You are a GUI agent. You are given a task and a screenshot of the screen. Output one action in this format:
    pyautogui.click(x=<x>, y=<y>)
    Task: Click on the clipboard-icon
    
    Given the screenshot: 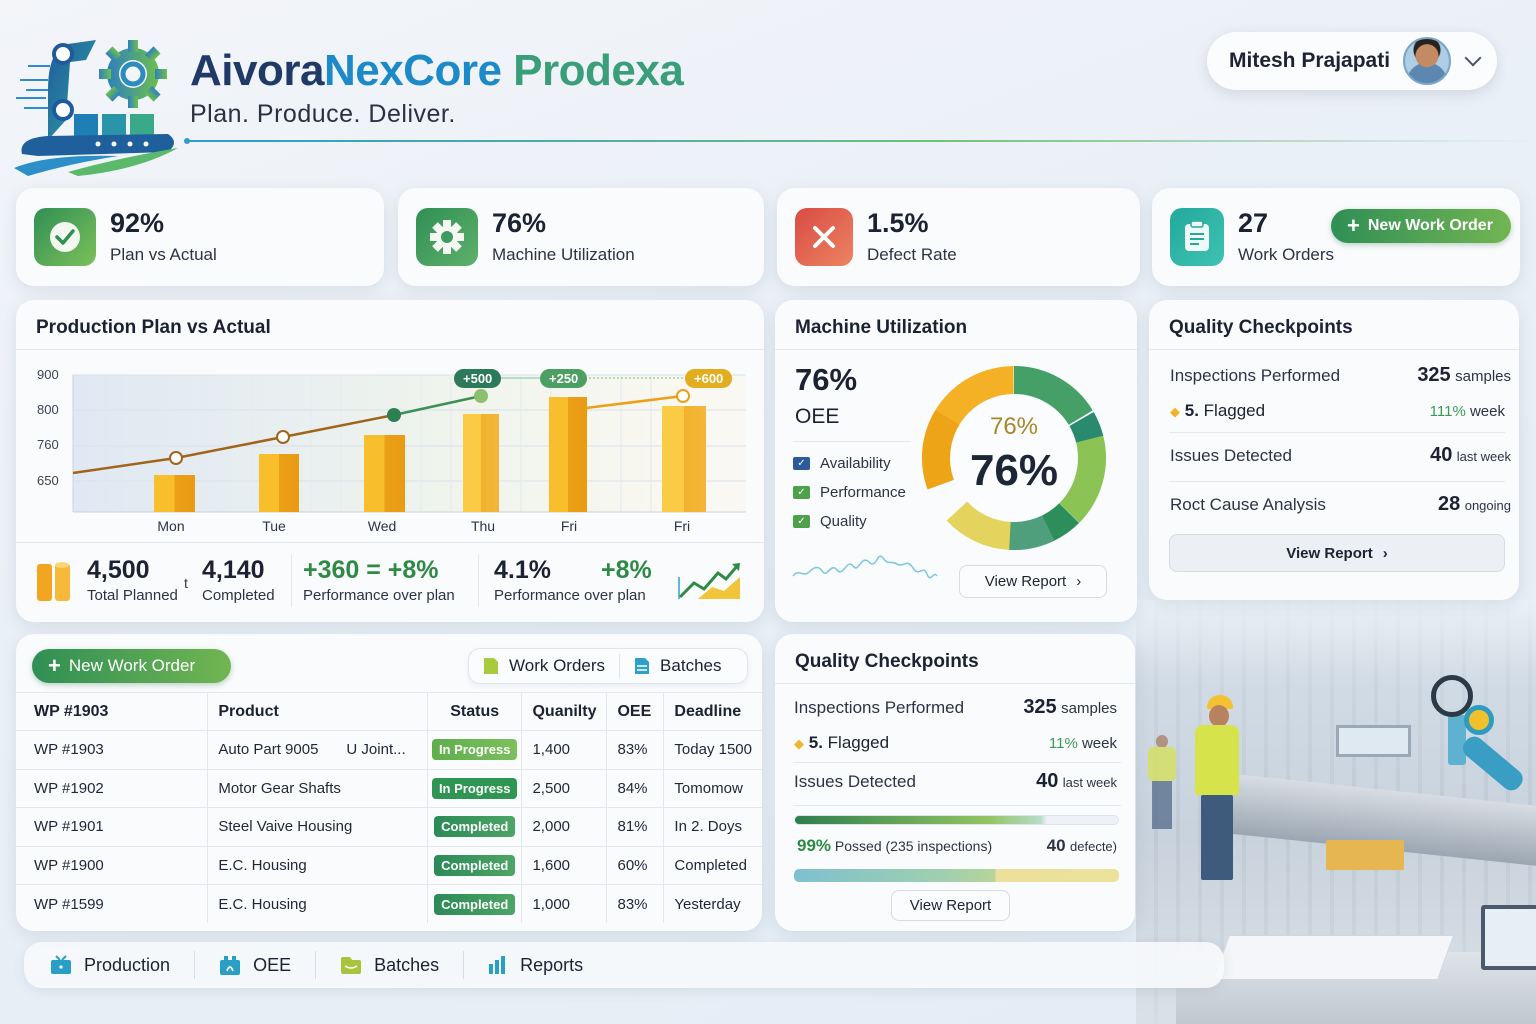 What is the action you would take?
    pyautogui.click(x=1197, y=237)
    